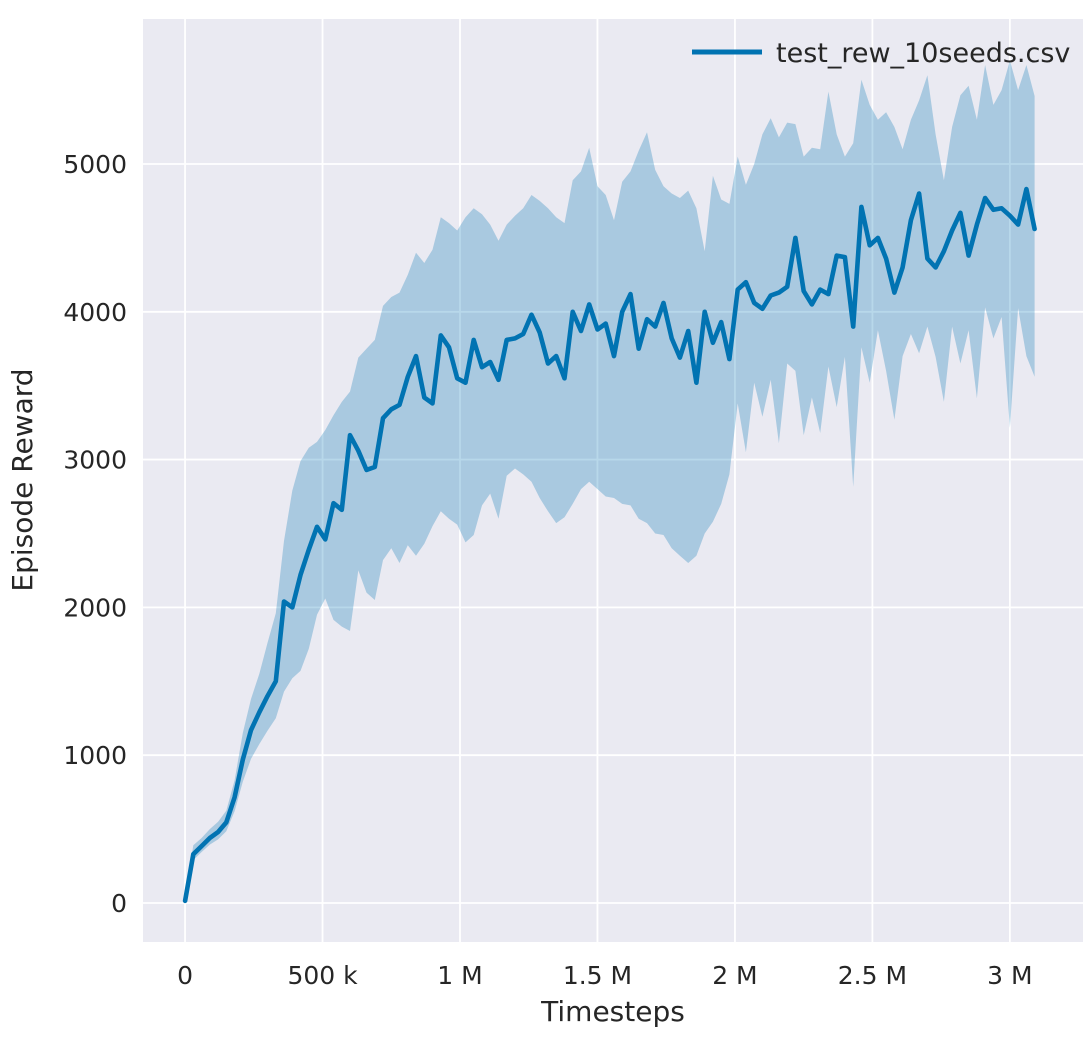  What do you see at coordinates (322, 975) in the screenshot?
I see `x-tick-label: 500 k` at bounding box center [322, 975].